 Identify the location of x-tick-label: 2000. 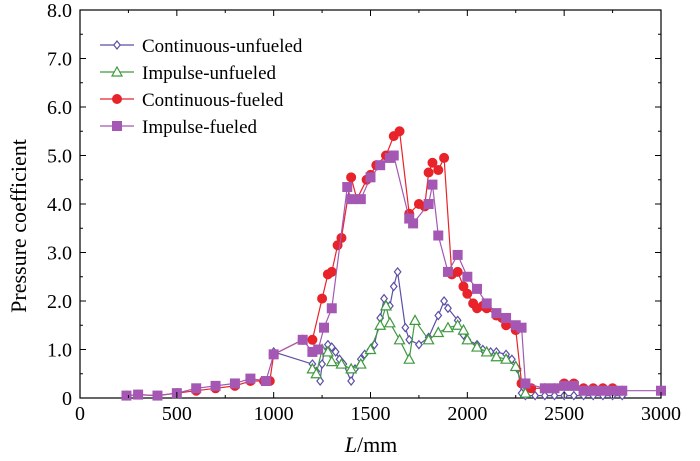
(467, 414).